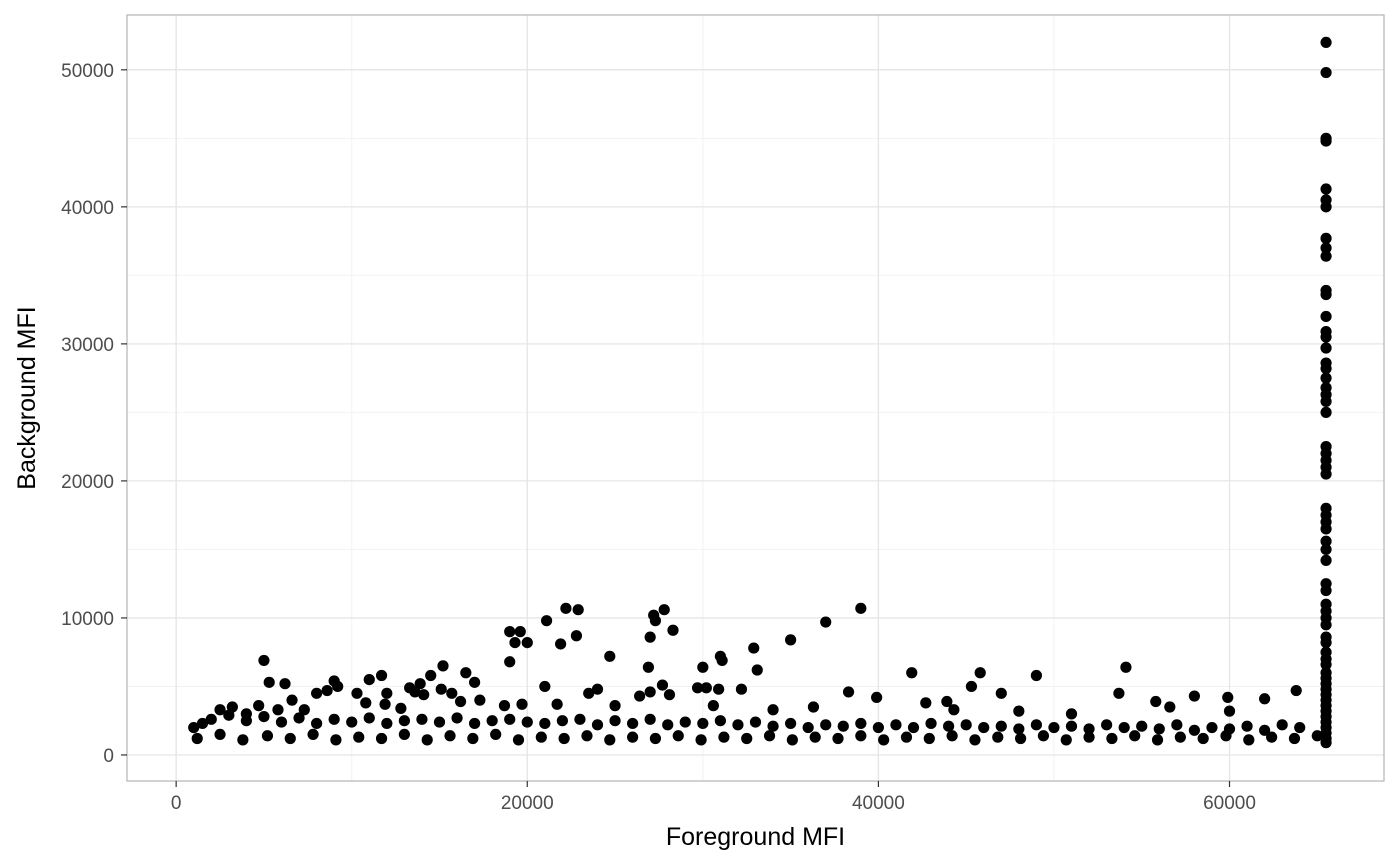 The width and height of the screenshot is (1400, 866). Describe the element at coordinates (713, 797) in the screenshot. I see `x-axis: 0 20000 40000 60000` at that location.